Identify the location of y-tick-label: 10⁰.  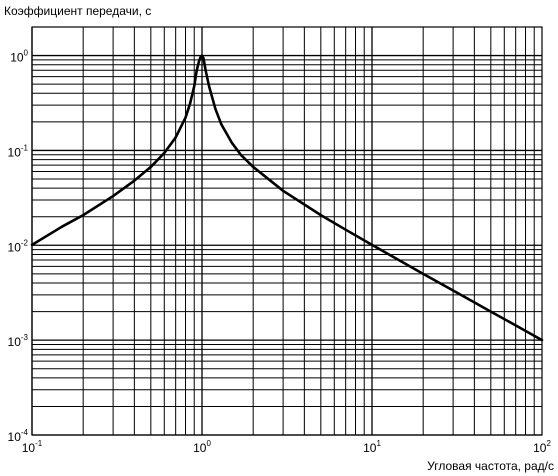
(19, 57).